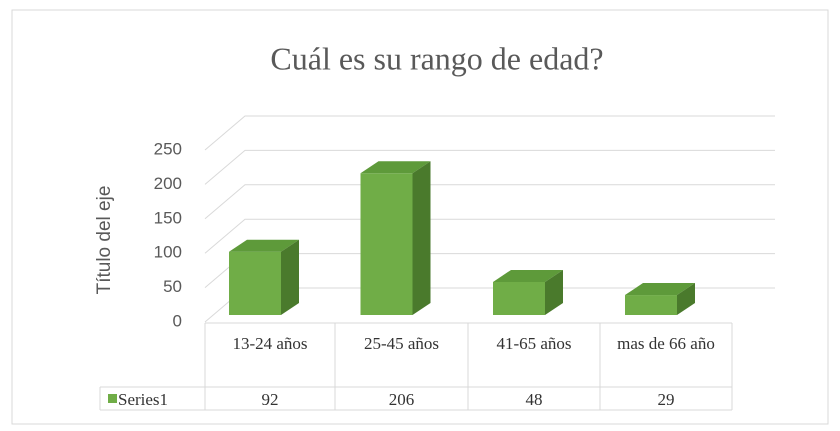  Describe the element at coordinates (270, 343) in the screenshot. I see `x-tick-label: 13-24 años` at that location.